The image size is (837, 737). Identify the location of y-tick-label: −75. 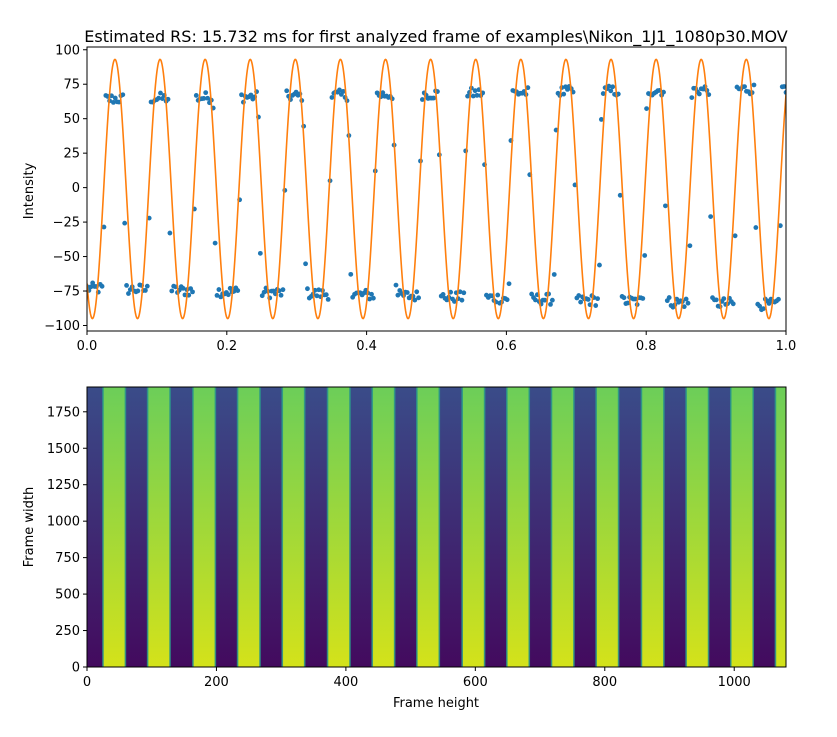
(66, 292).